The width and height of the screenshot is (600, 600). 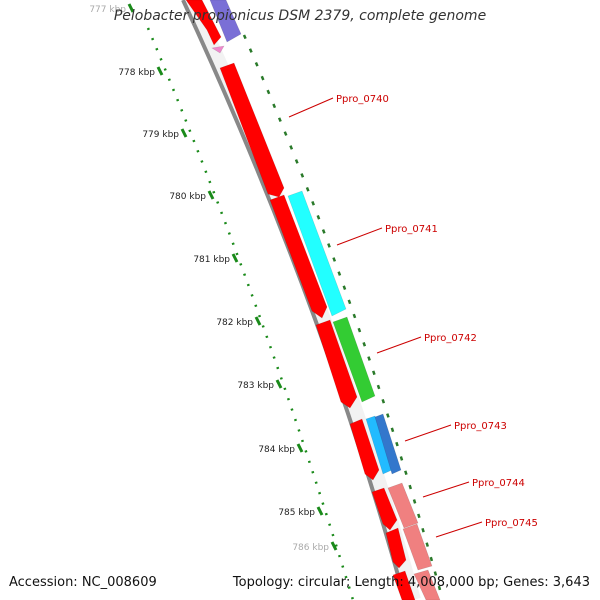 What do you see at coordinates (296, 513) in the screenshot?
I see `ruler-tick-label: 785 kbp` at bounding box center [296, 513].